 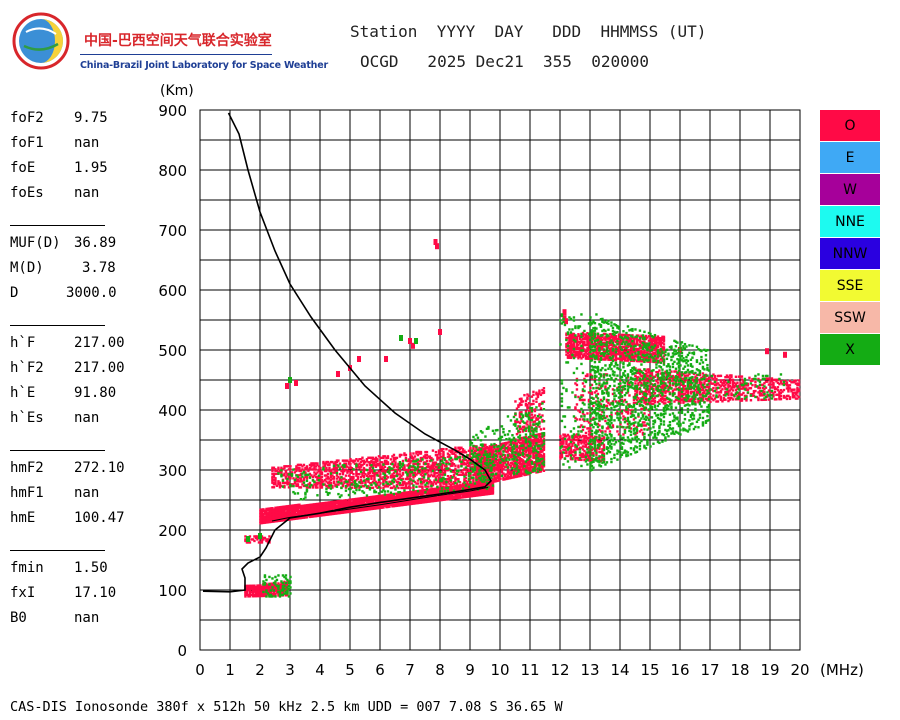 I want to click on param-value: 100.47, so click(x=99, y=518).